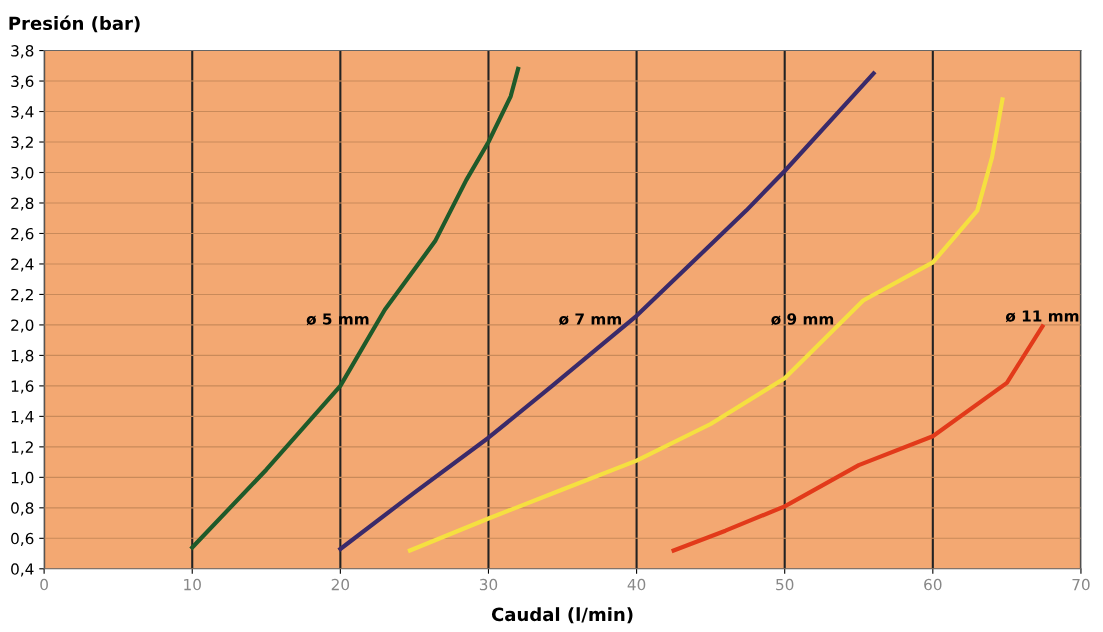  Describe the element at coordinates (74, 24) in the screenshot. I see `y-axis-title: Presión (bar)` at that location.